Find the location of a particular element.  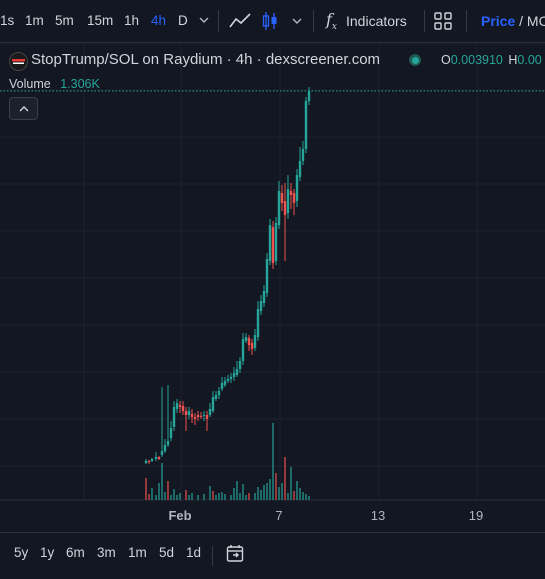

fx-icon: fx is located at coordinates (331, 21).